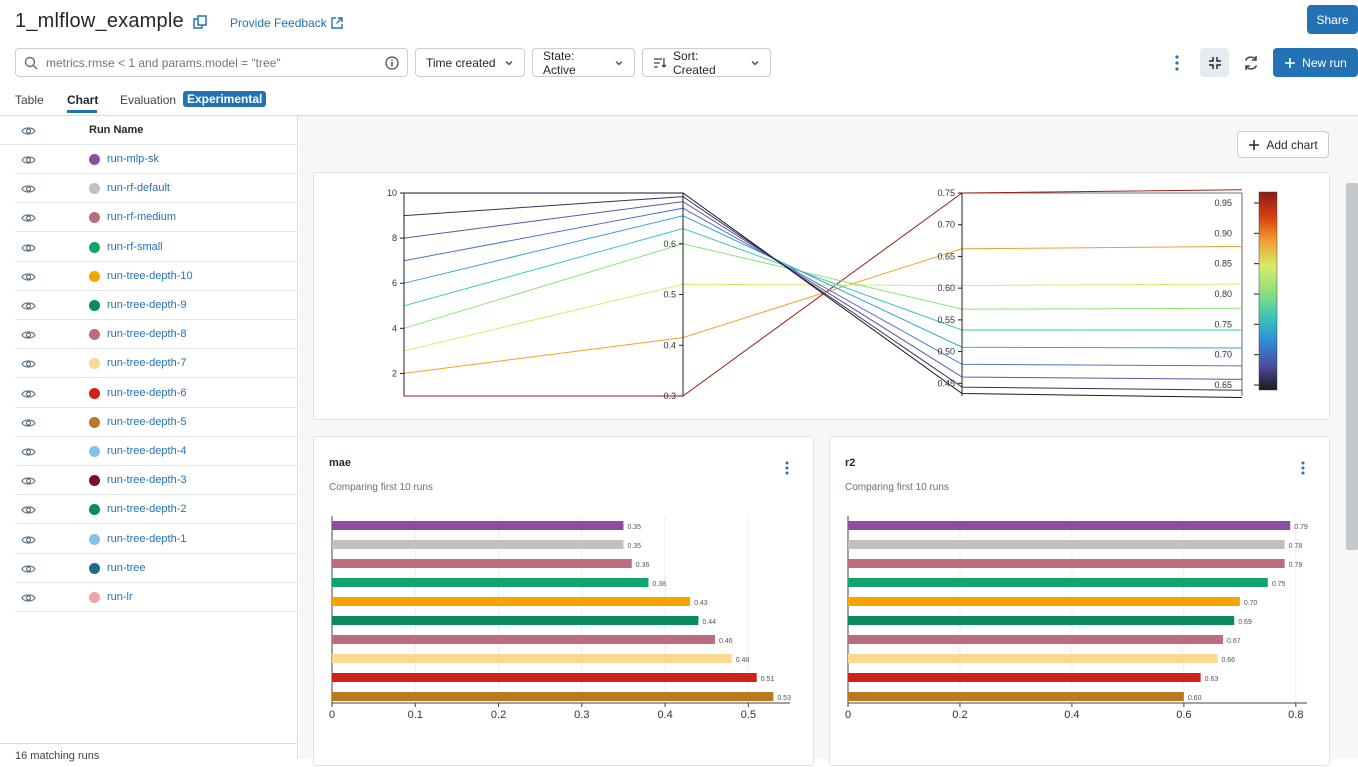 The width and height of the screenshot is (1358, 767). I want to click on run-row: run-tree-depth-9, so click(156, 305).